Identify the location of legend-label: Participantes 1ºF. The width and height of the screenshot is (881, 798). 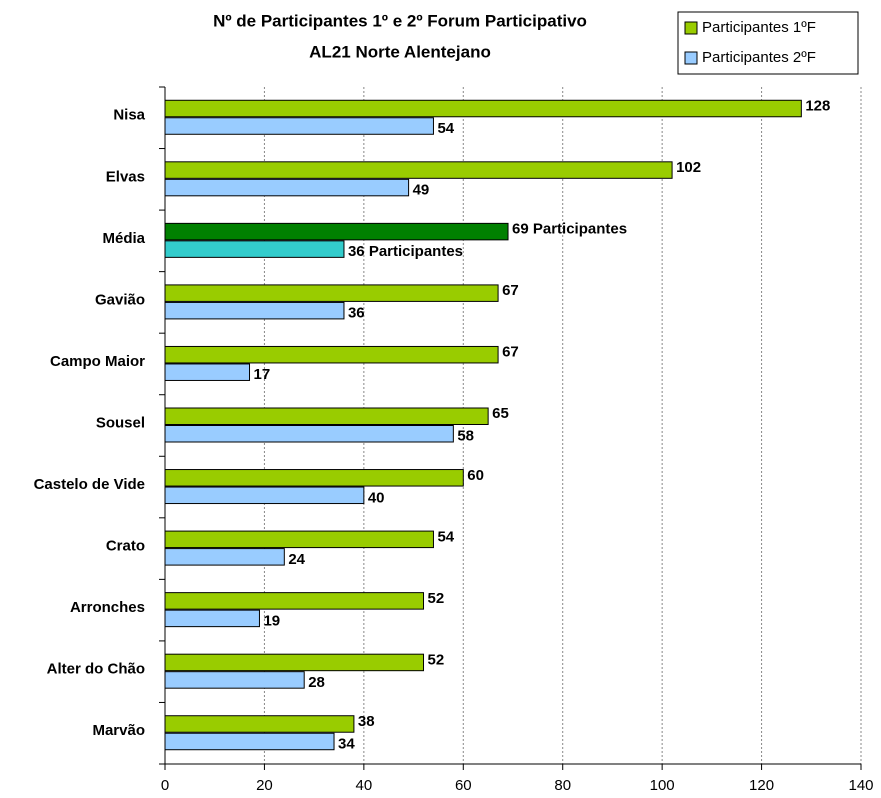
(759, 27).